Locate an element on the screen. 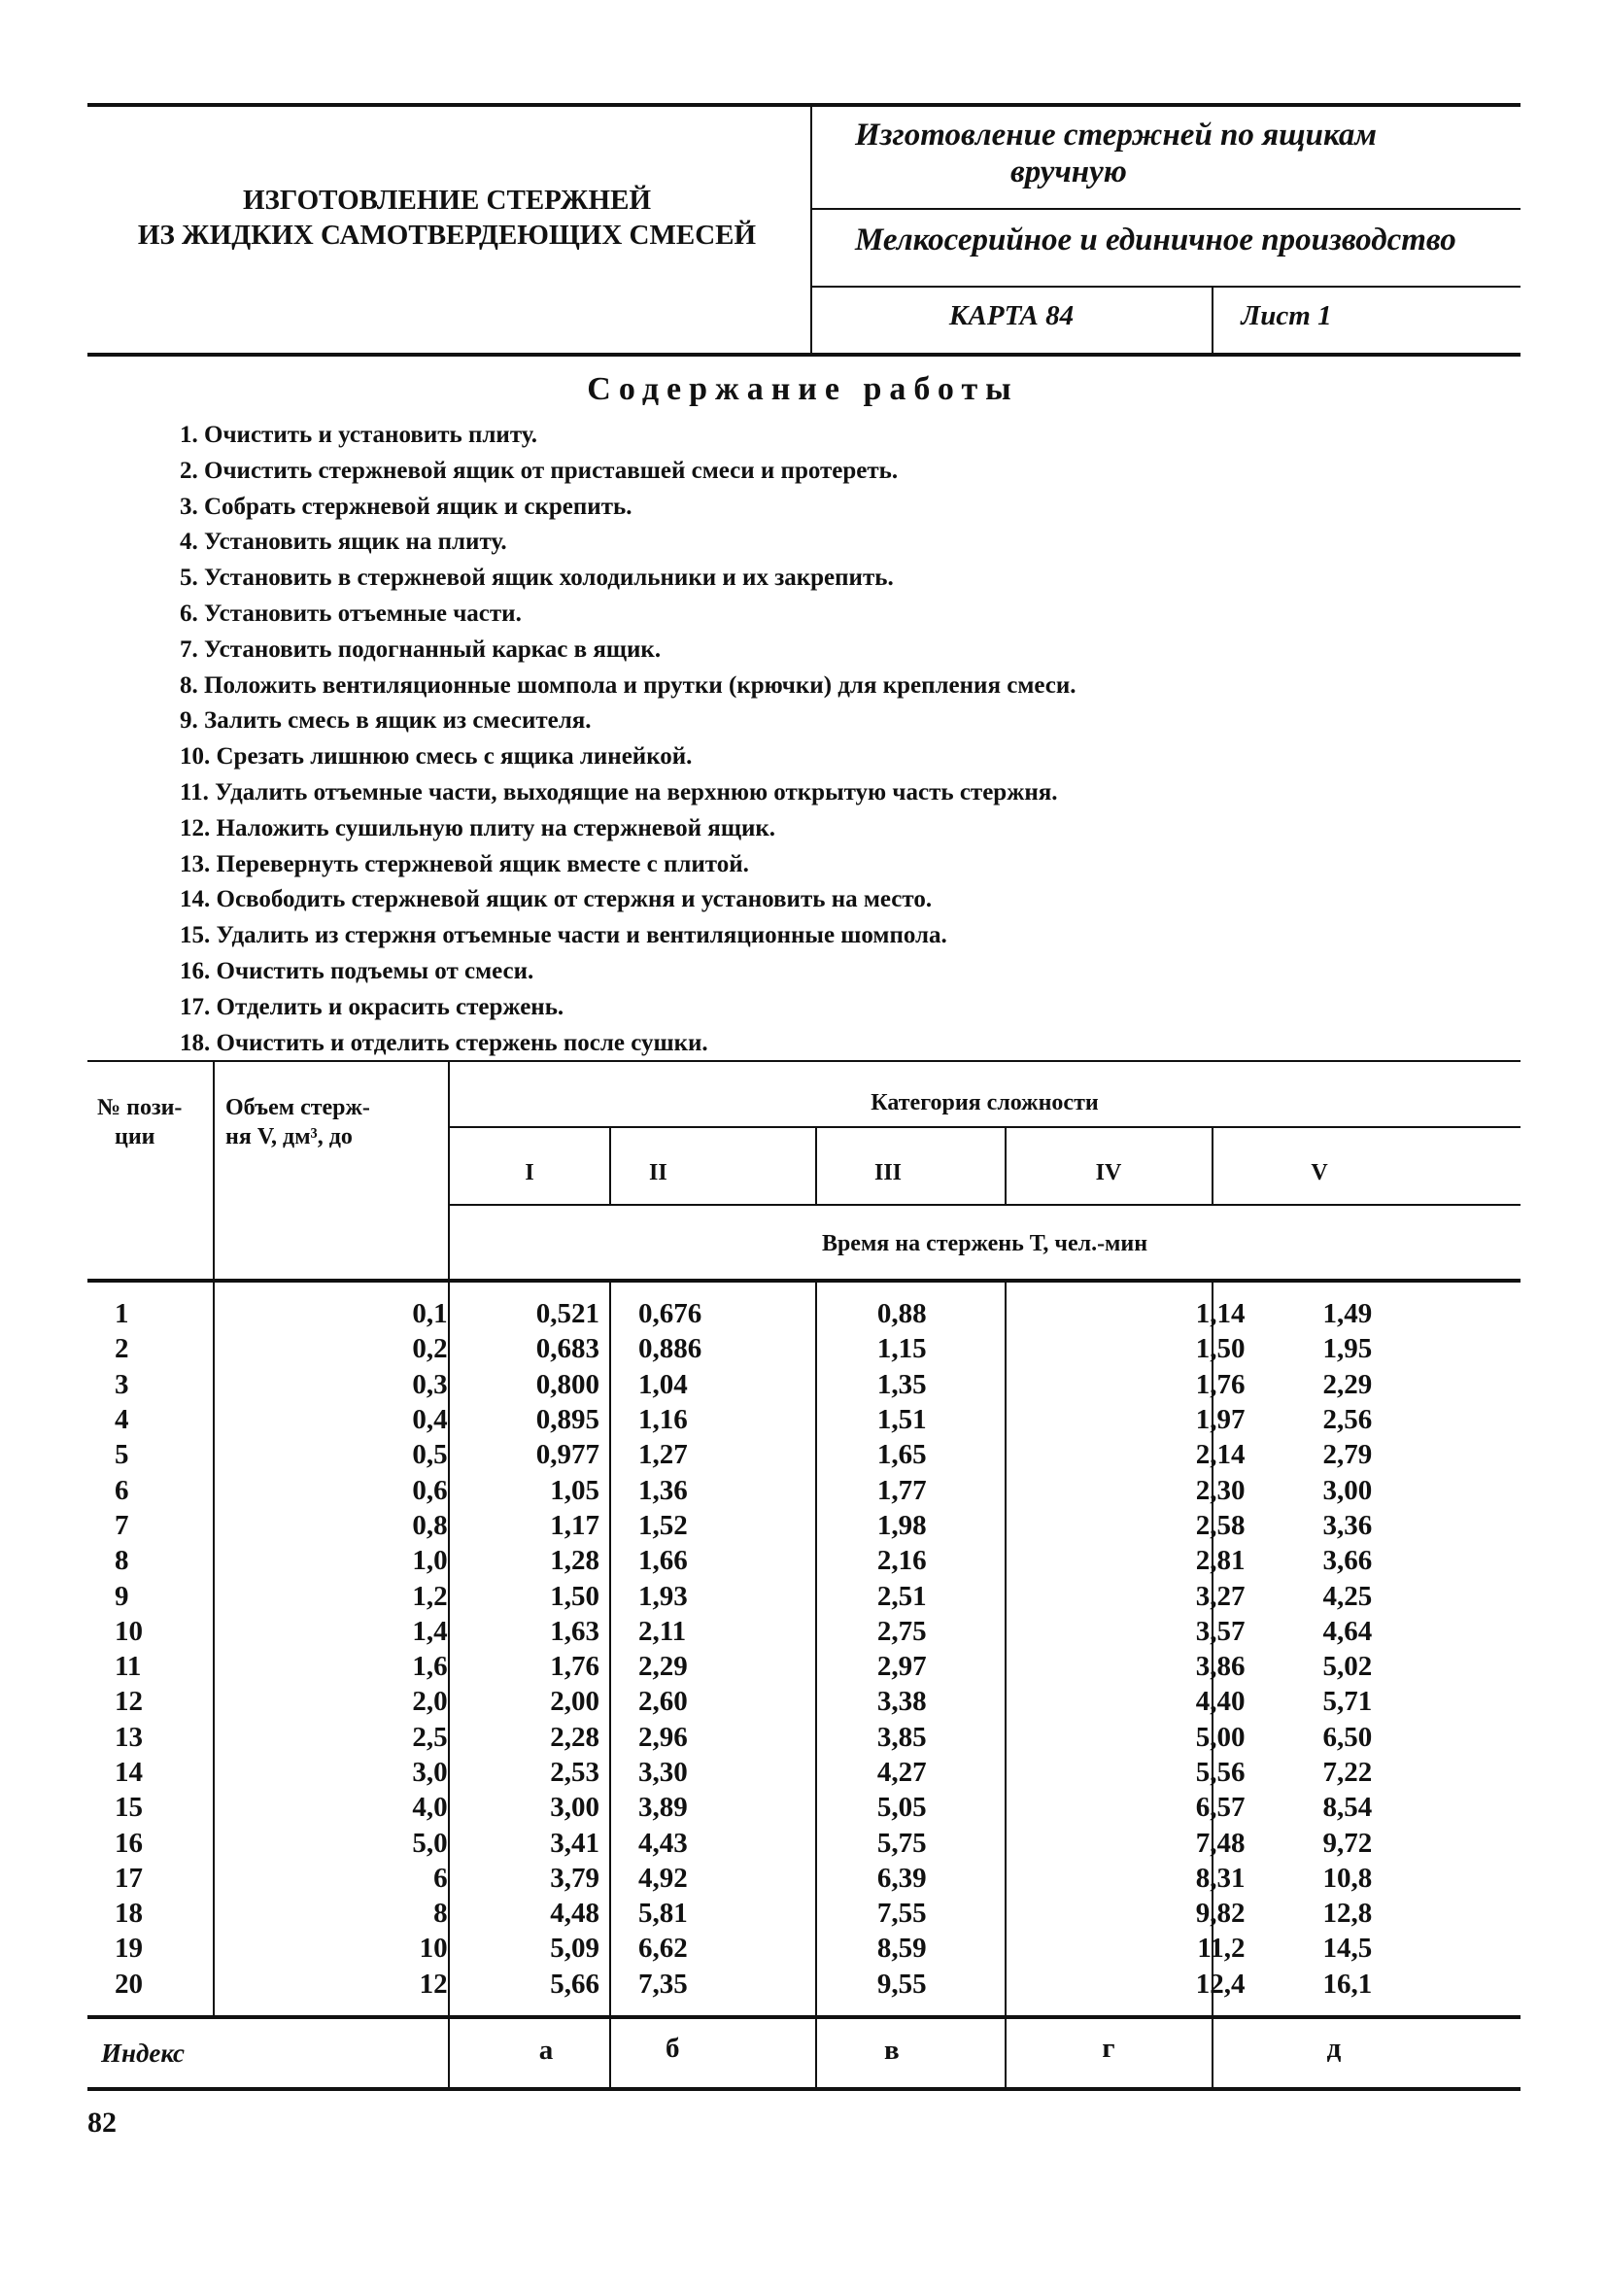 The image size is (1606, 2296). time-cell: 2,28 is located at coordinates (574, 1737).